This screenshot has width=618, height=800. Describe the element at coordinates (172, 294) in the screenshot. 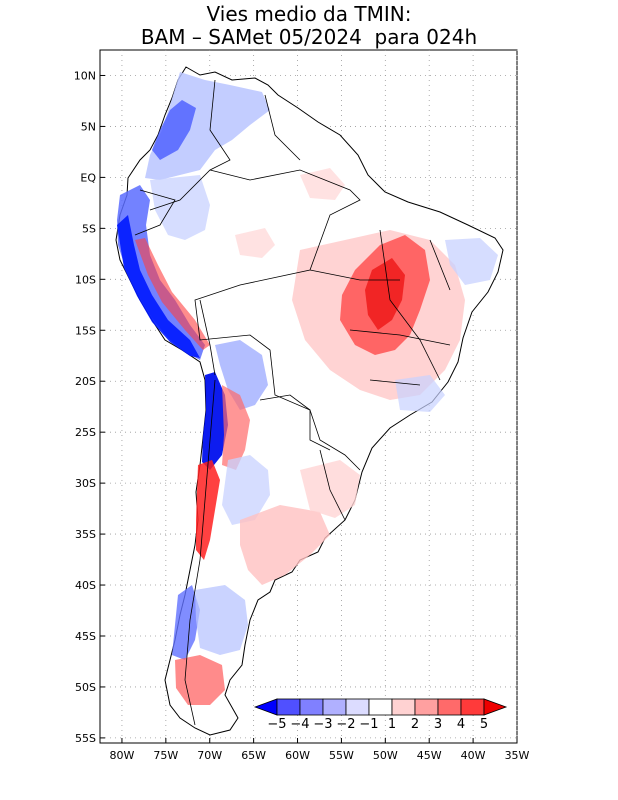

I see `bias-patch-red-peru-andes` at that location.